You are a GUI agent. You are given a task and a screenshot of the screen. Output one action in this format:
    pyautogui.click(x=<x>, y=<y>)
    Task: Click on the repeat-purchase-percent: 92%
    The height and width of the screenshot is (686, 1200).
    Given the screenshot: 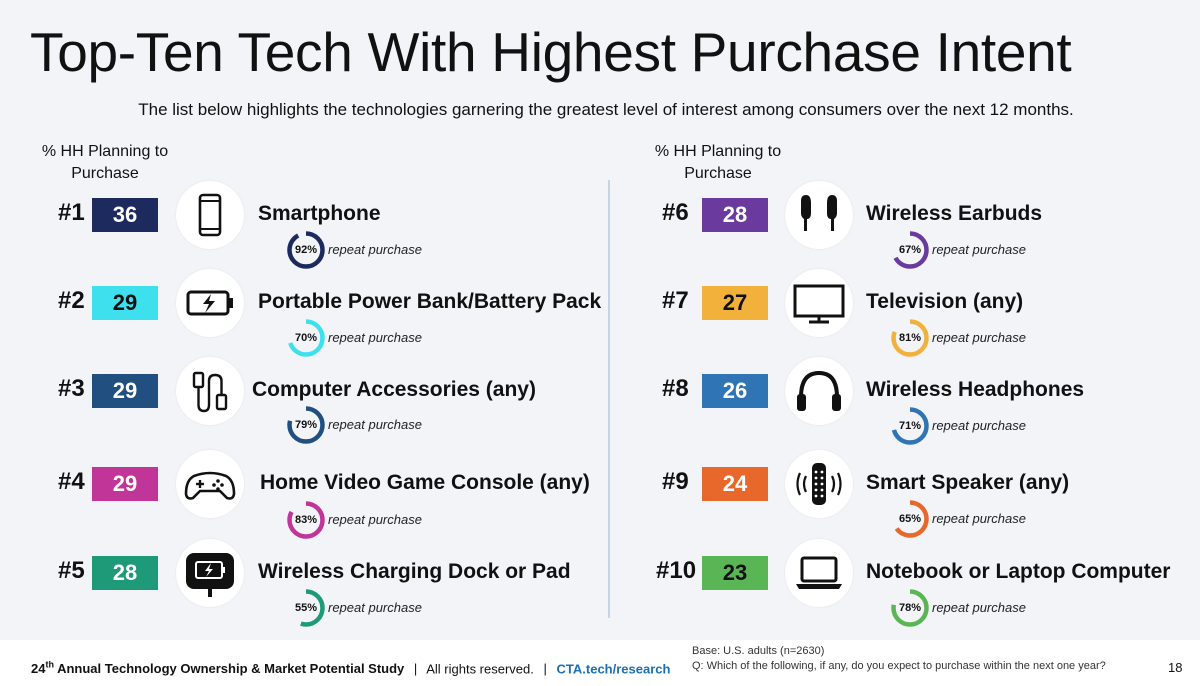 What is the action you would take?
    pyautogui.click(x=306, y=250)
    